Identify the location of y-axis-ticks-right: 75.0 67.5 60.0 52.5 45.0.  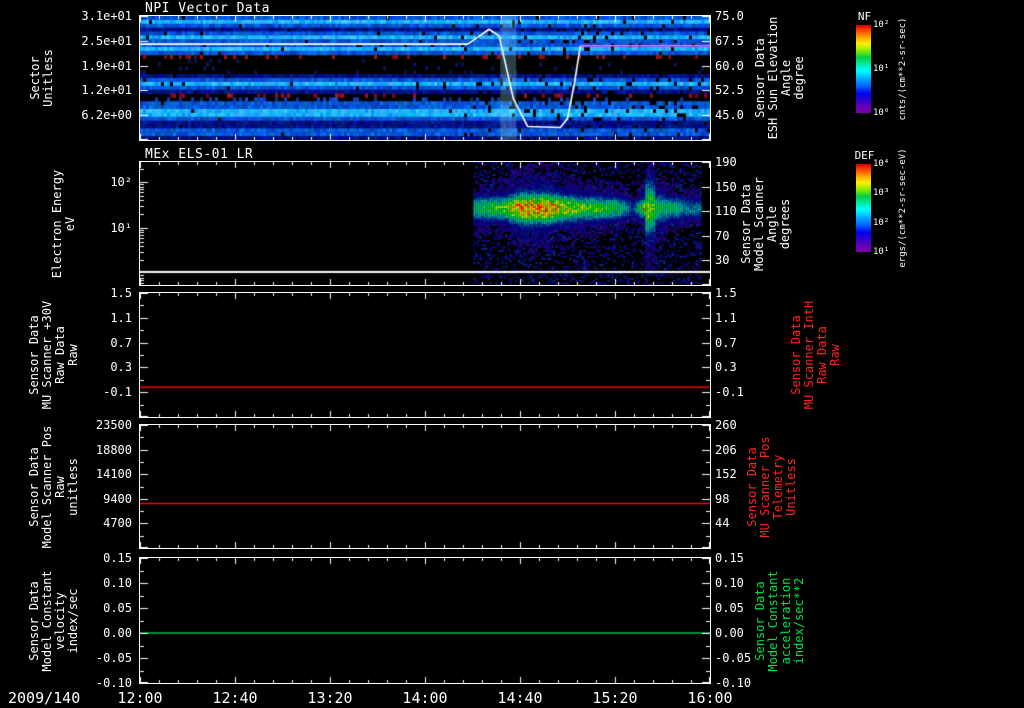
(744, 74).